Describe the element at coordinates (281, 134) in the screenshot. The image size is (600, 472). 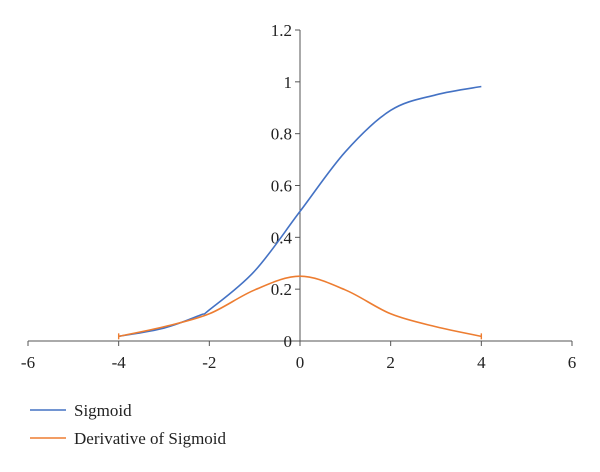
I see `y-tick-label: 0.8` at that location.